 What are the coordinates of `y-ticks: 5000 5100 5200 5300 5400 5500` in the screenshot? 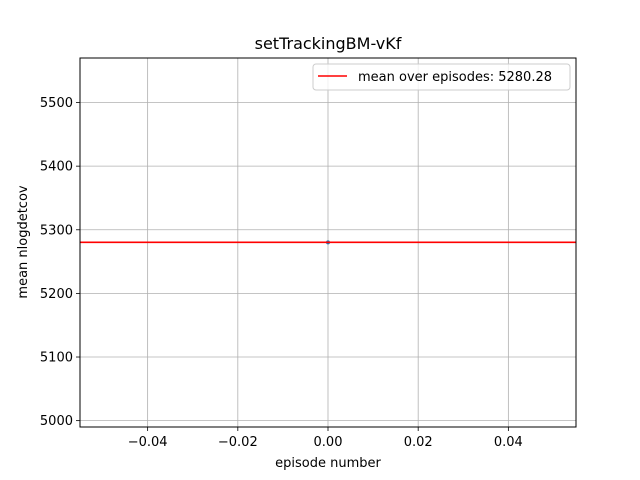 It's located at (60, 262).